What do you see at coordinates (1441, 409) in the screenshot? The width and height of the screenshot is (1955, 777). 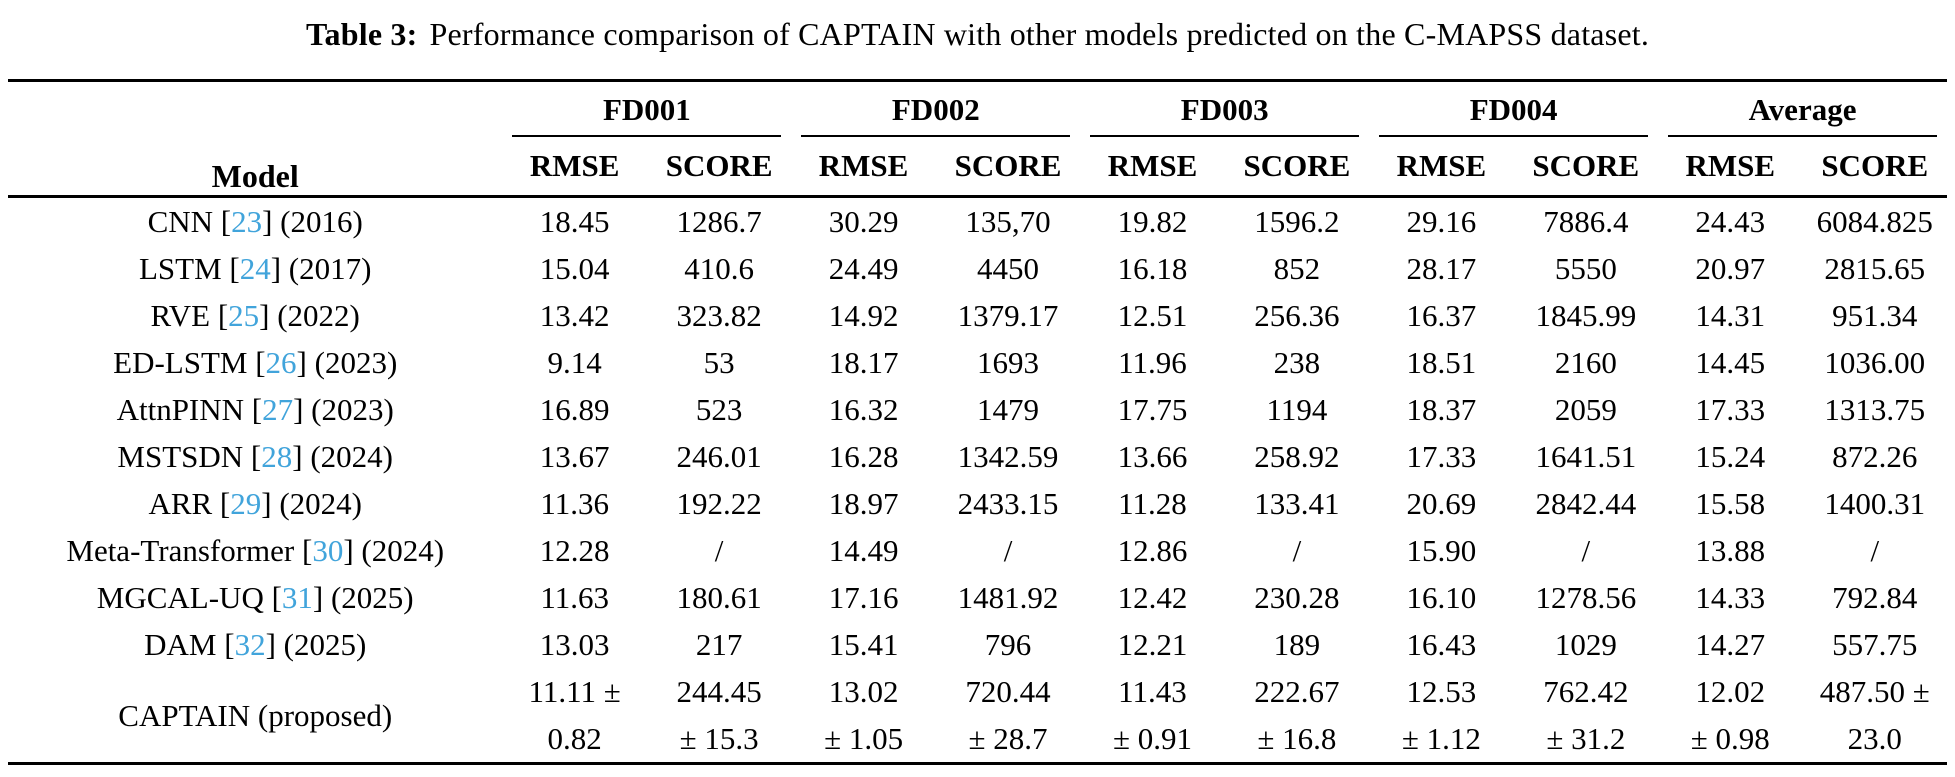 I see `metric-value: 18.37` at bounding box center [1441, 409].